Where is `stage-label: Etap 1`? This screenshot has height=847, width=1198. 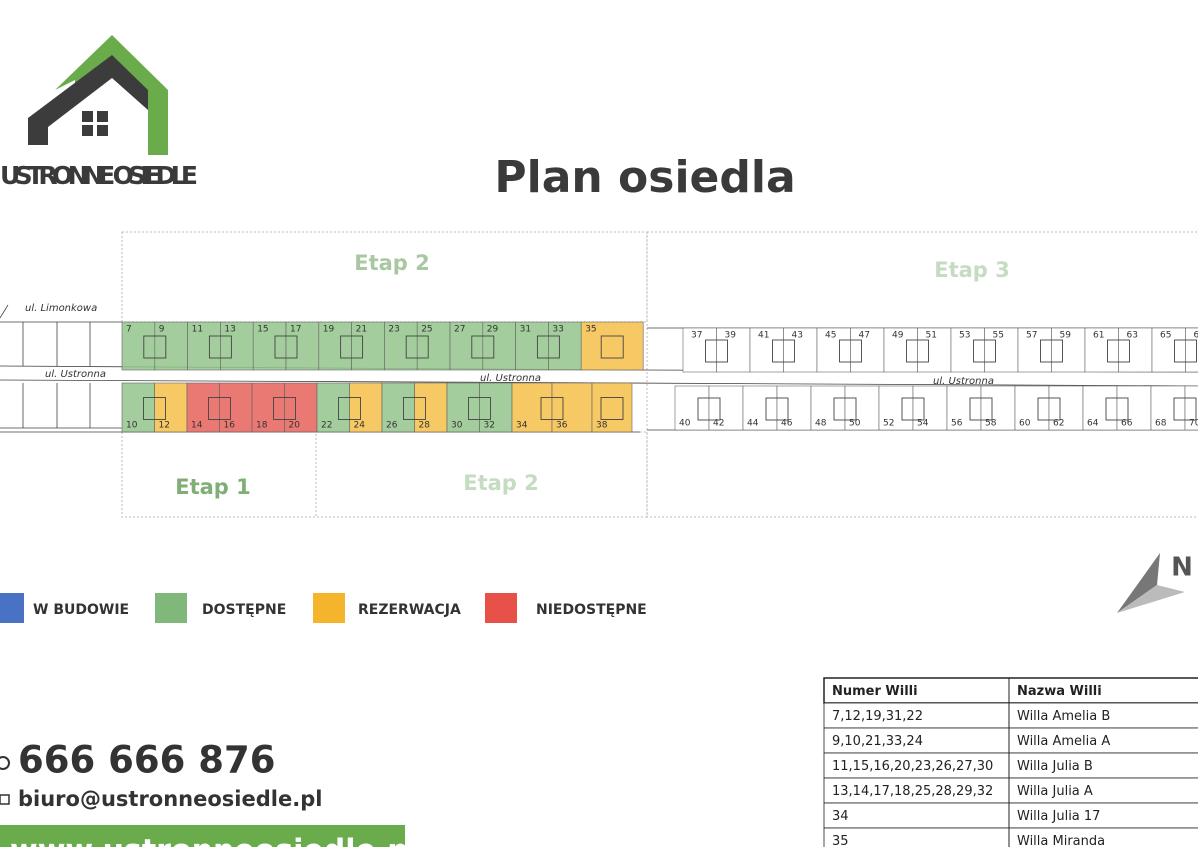 stage-label: Etap 1 is located at coordinates (213, 487).